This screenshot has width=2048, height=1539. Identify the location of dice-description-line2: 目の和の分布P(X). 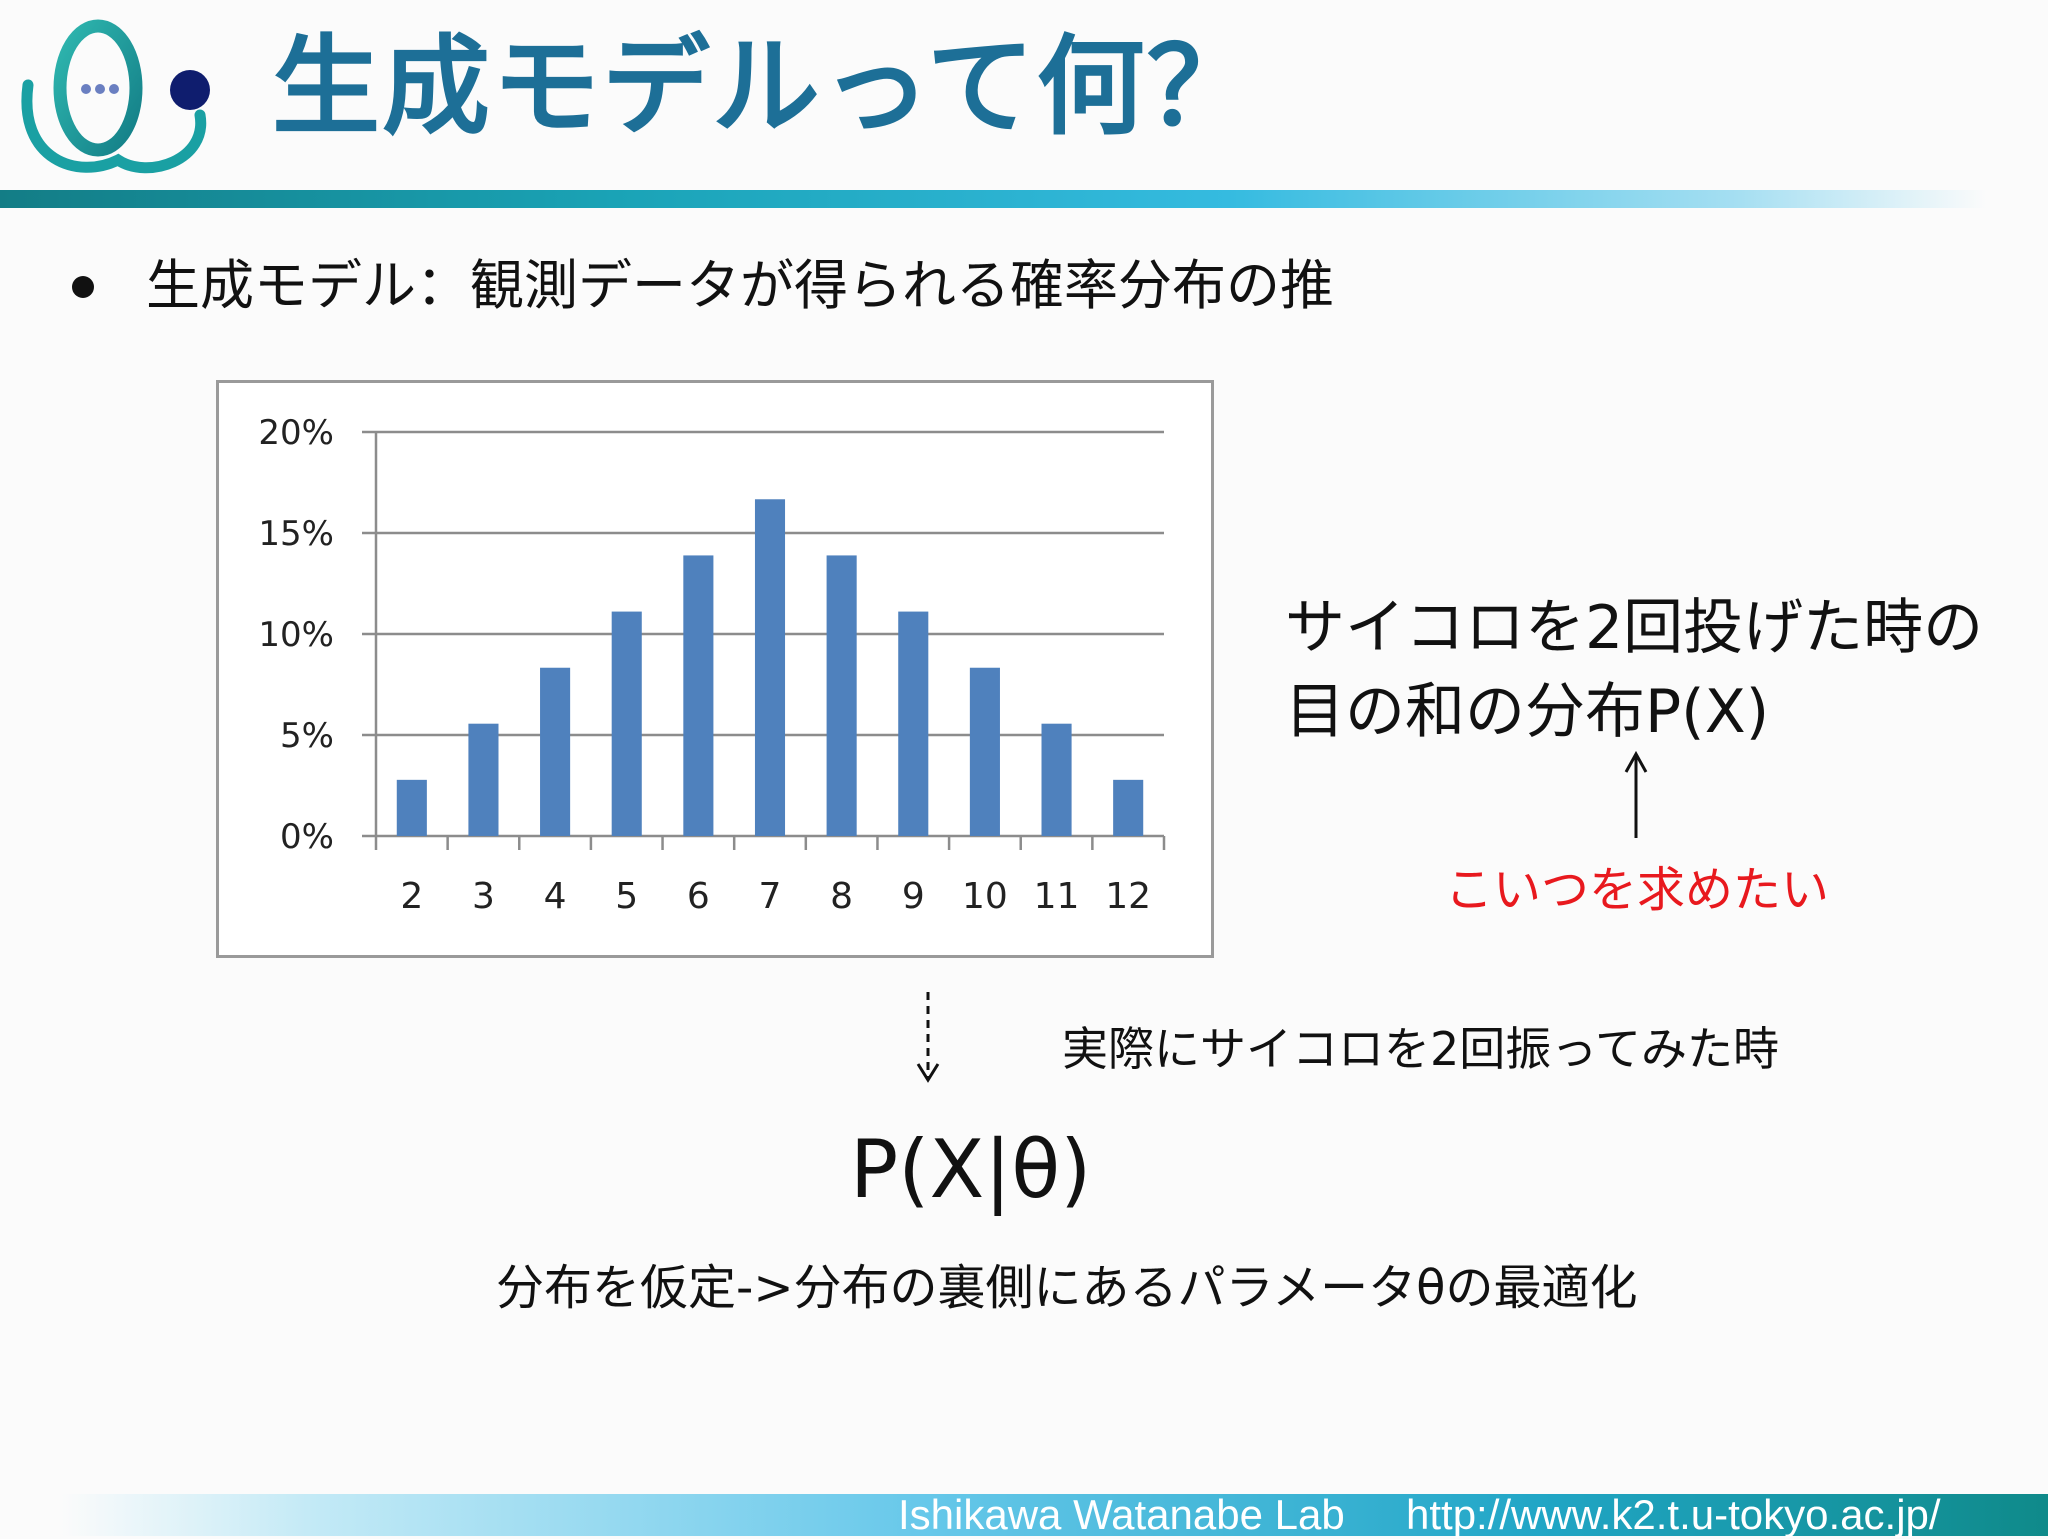
(1527, 712).